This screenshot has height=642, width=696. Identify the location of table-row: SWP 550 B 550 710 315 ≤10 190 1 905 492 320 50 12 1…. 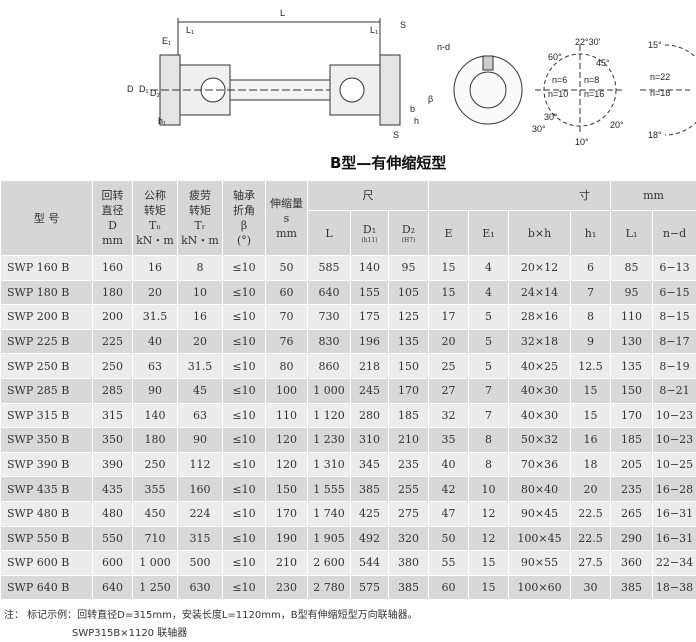
(348, 538).